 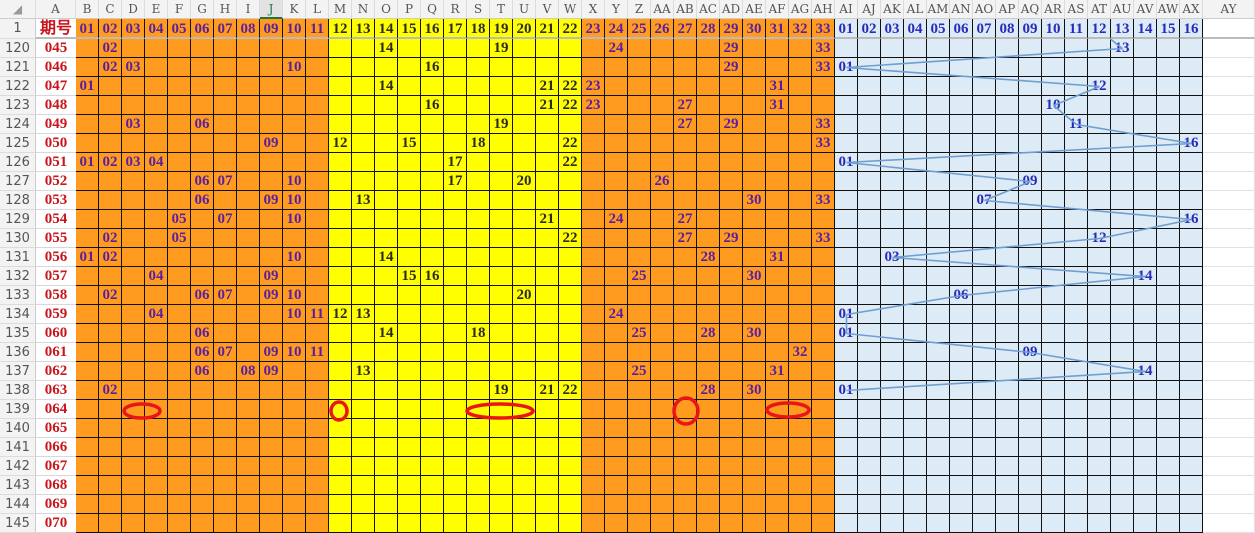 I want to click on red-ball-cell: 10, so click(x=294, y=314).